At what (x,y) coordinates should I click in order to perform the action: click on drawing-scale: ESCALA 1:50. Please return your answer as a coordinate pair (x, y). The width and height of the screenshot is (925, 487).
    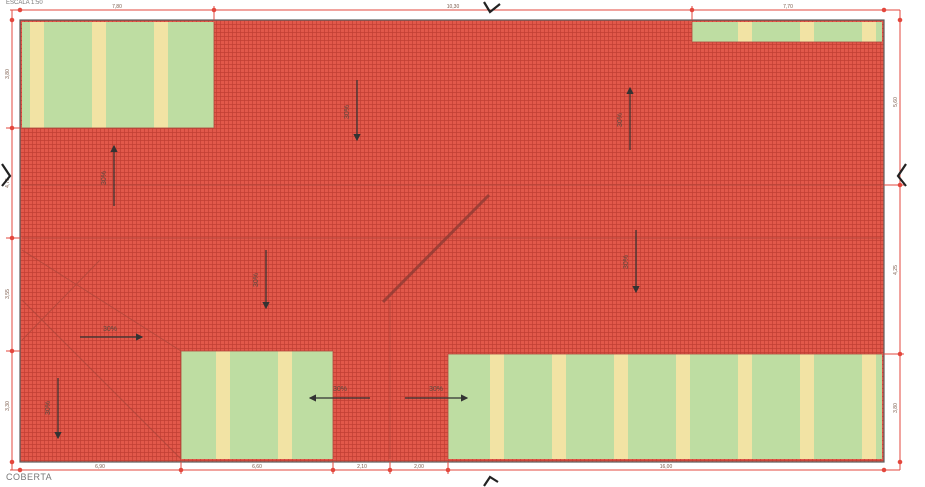
    Looking at the image, I should click on (24, 3).